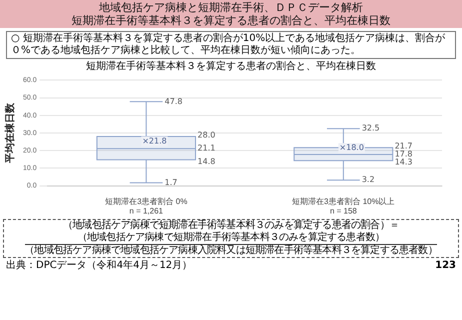 This screenshot has height=320, width=462. Describe the element at coordinates (207, 135) in the screenshot. I see `annotation: 28.0` at that location.